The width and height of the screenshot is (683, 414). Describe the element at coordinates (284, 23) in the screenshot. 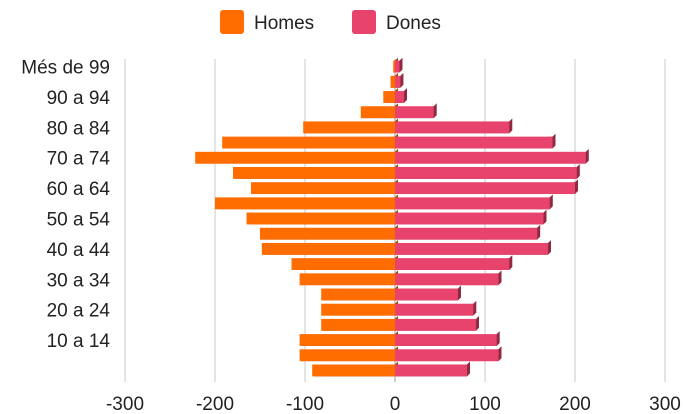

I see `legend-label: Homes` at that location.